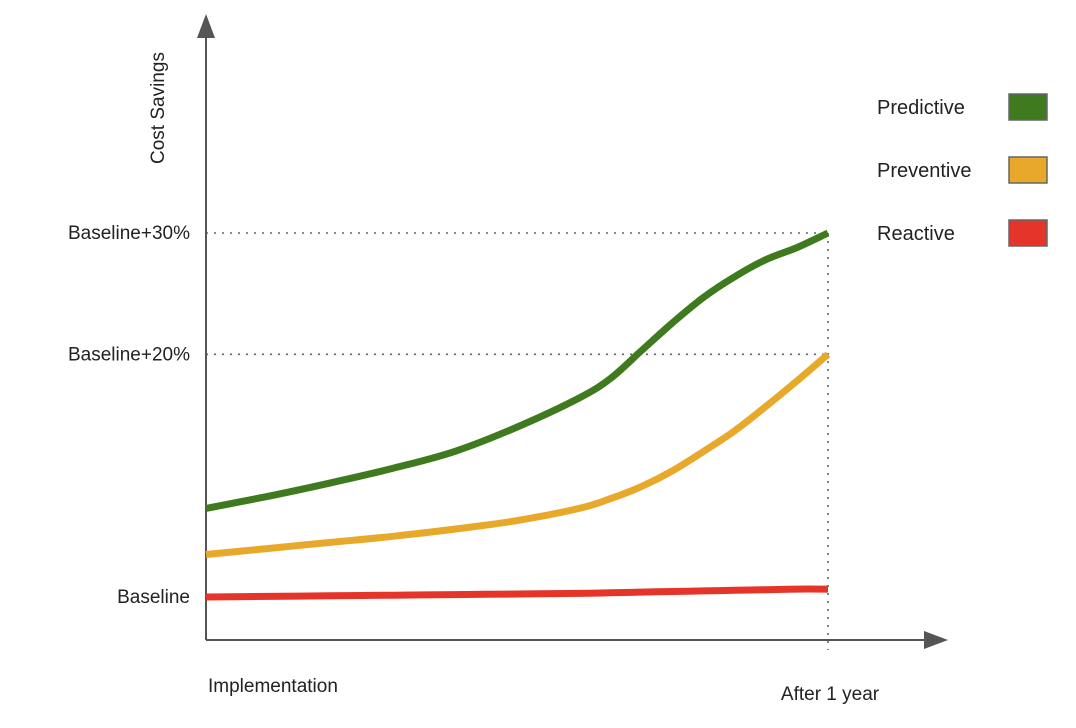  What do you see at coordinates (1028, 107) in the screenshot?
I see `legend-swatch-predictive` at bounding box center [1028, 107].